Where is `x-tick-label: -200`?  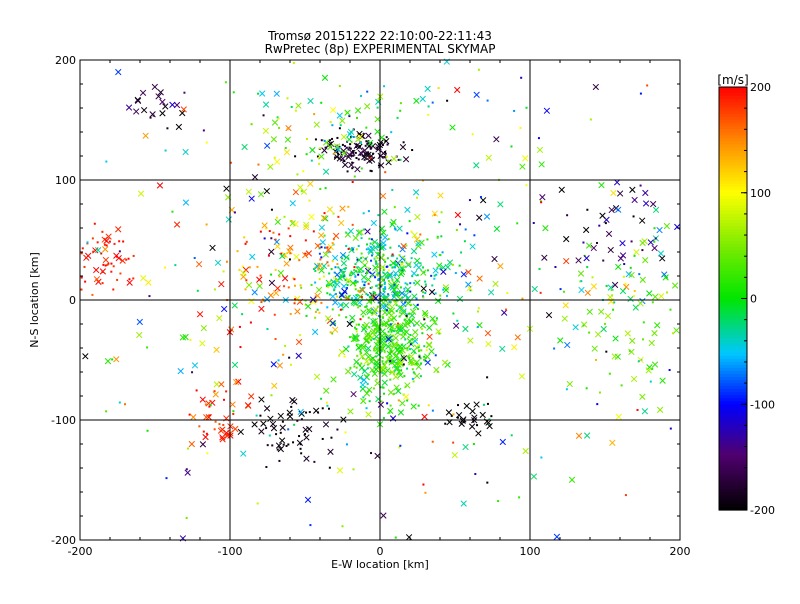 x-tick-label: -200 is located at coordinates (80, 551).